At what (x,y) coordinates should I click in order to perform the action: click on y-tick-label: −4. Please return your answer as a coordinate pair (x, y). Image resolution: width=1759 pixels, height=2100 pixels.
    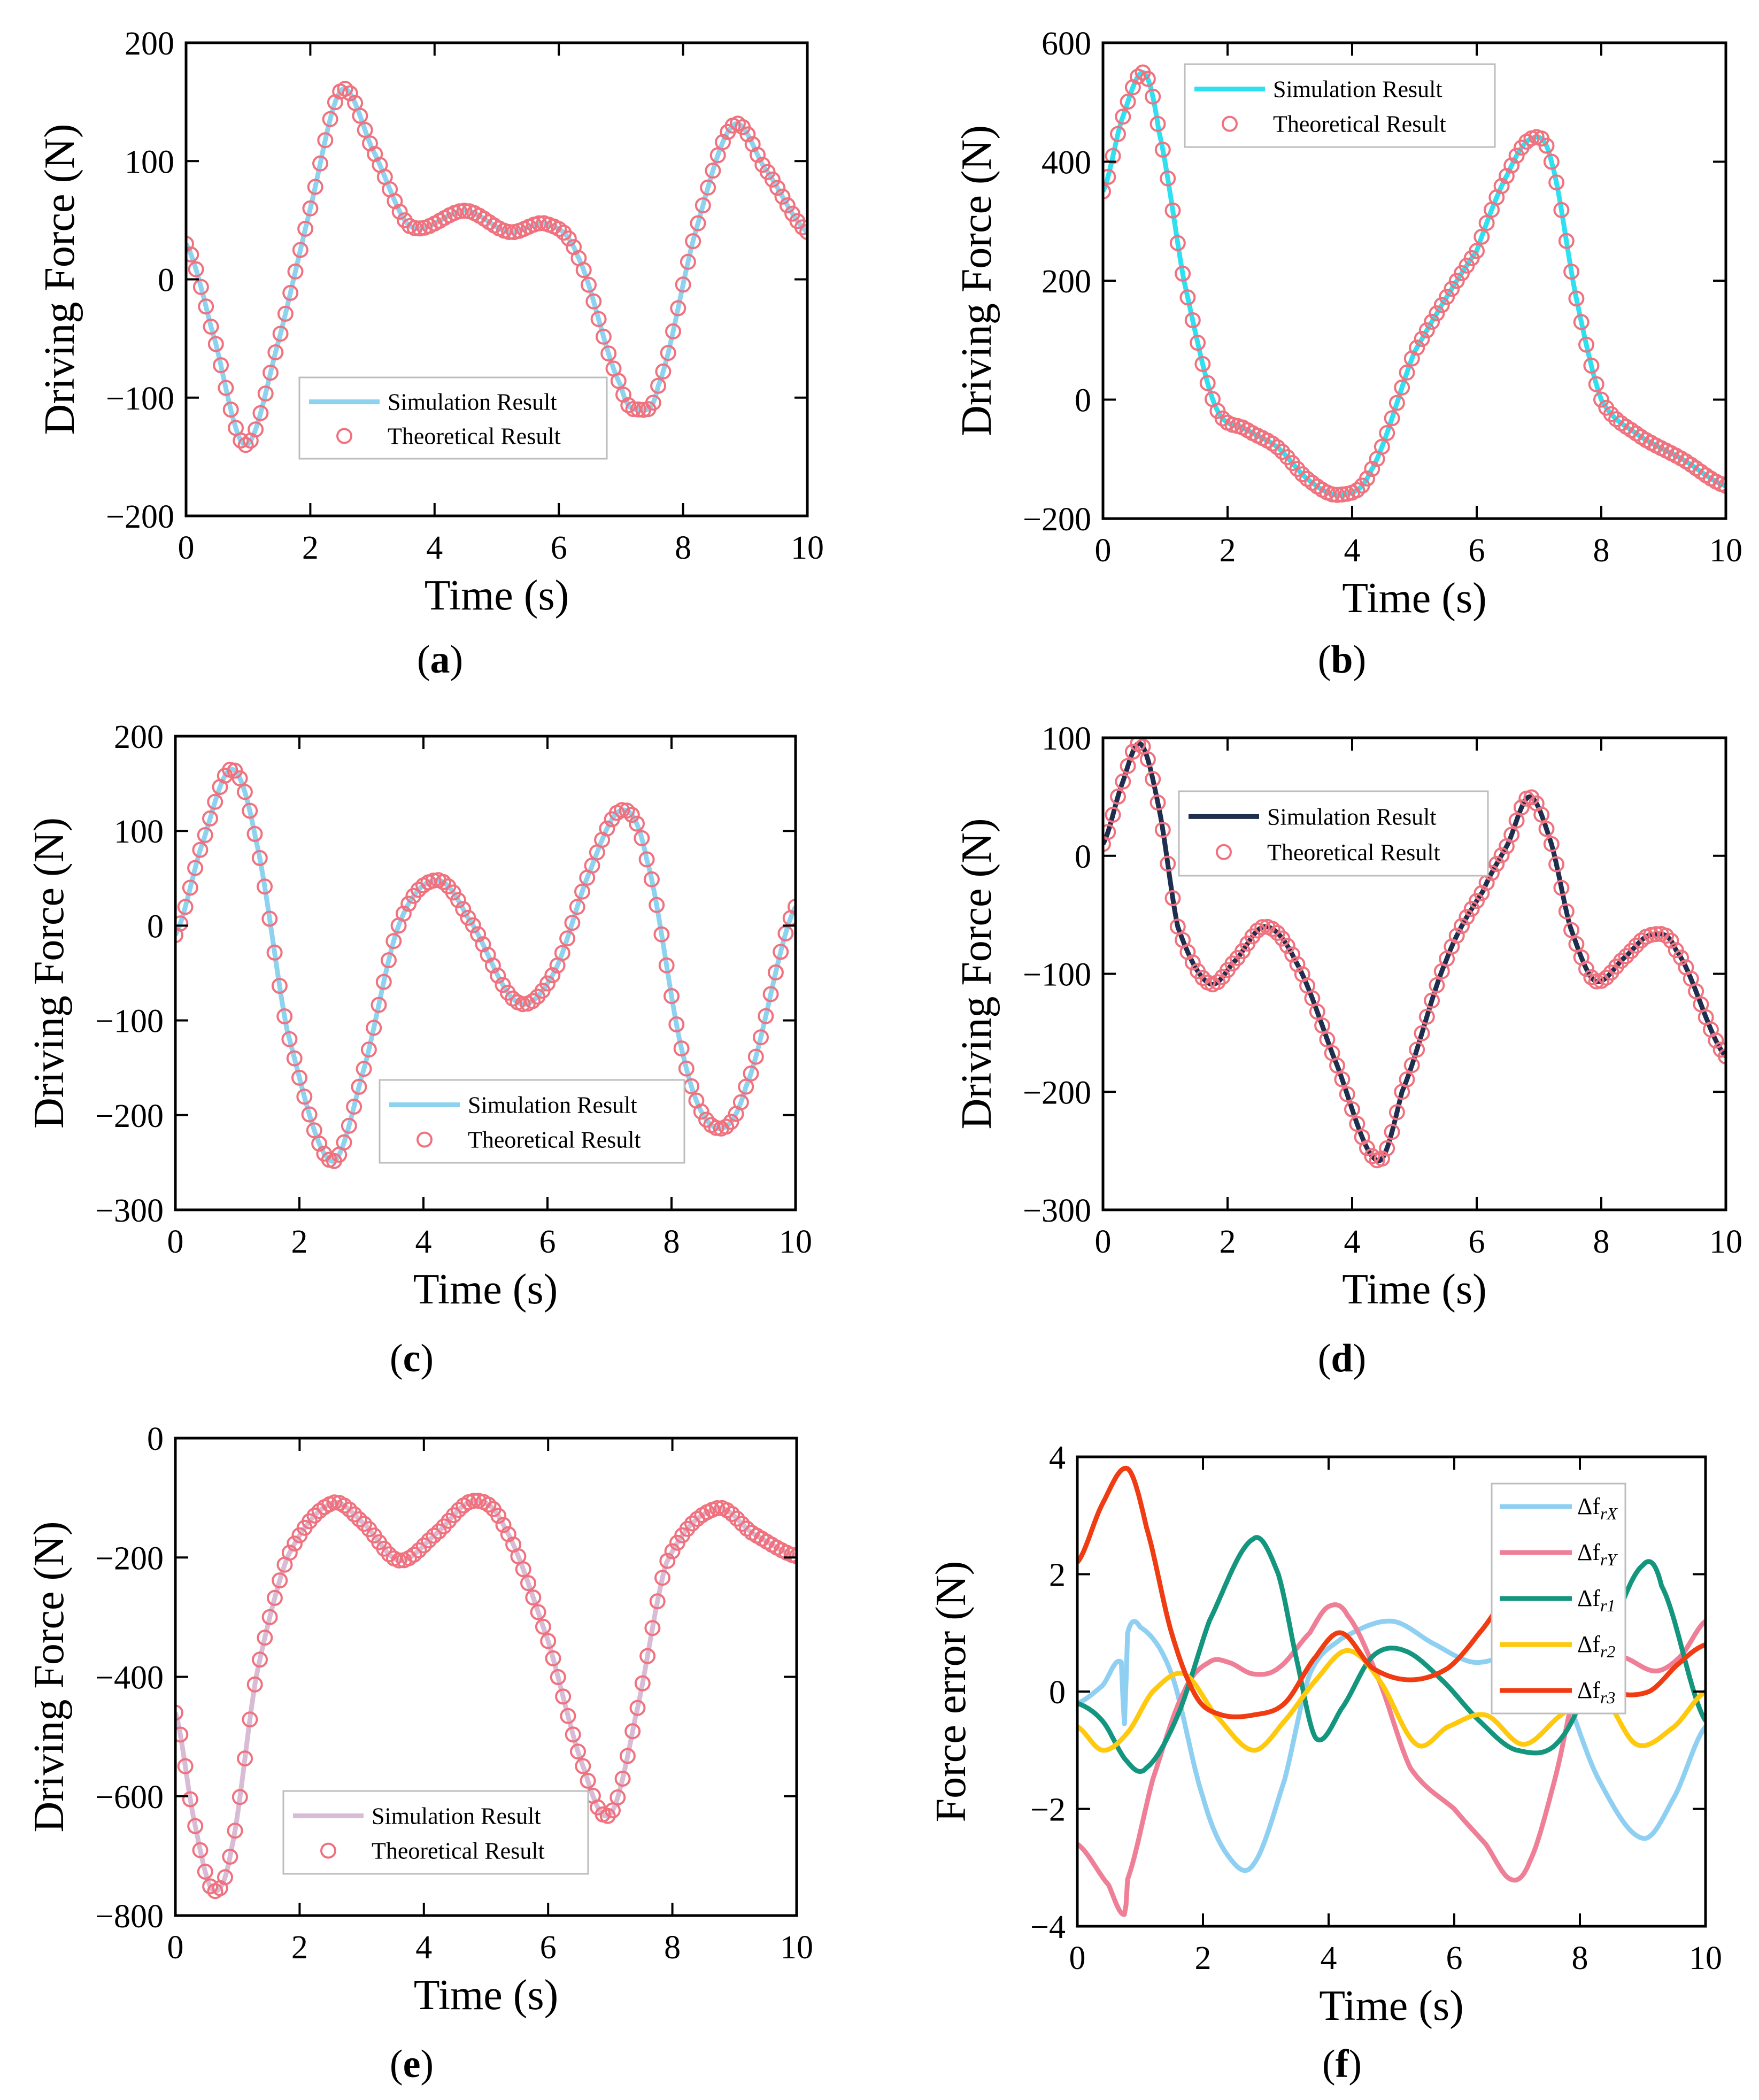
    Looking at the image, I should click on (1048, 1927).